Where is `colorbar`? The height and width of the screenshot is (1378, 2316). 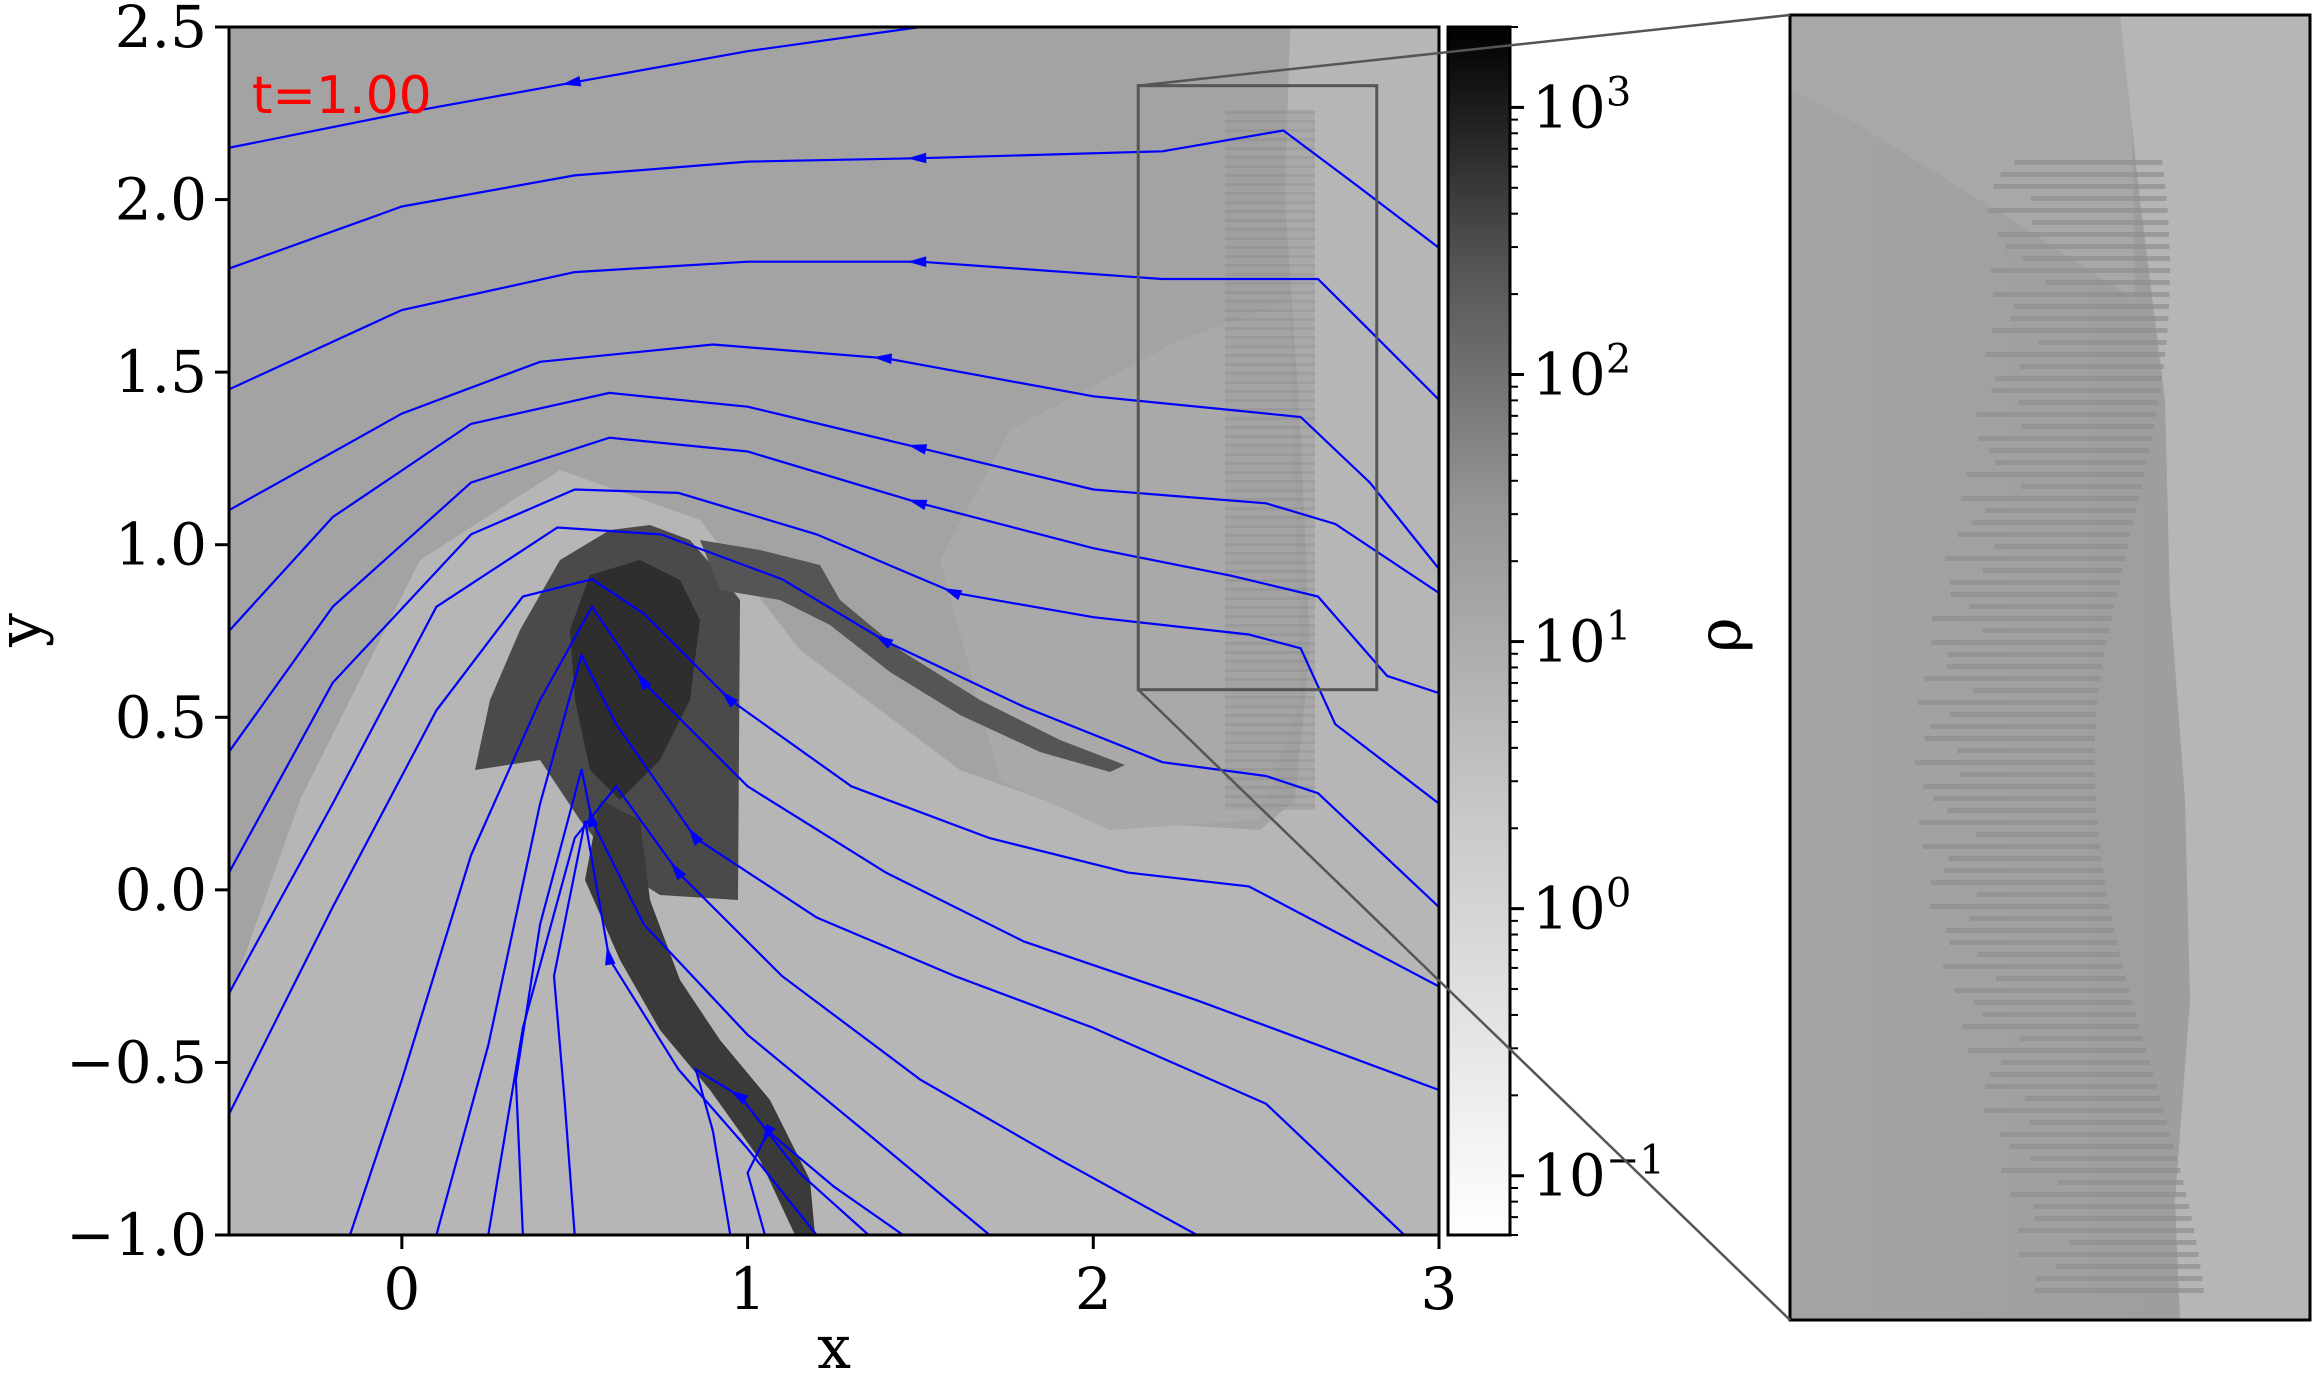 colorbar is located at coordinates (1479, 631).